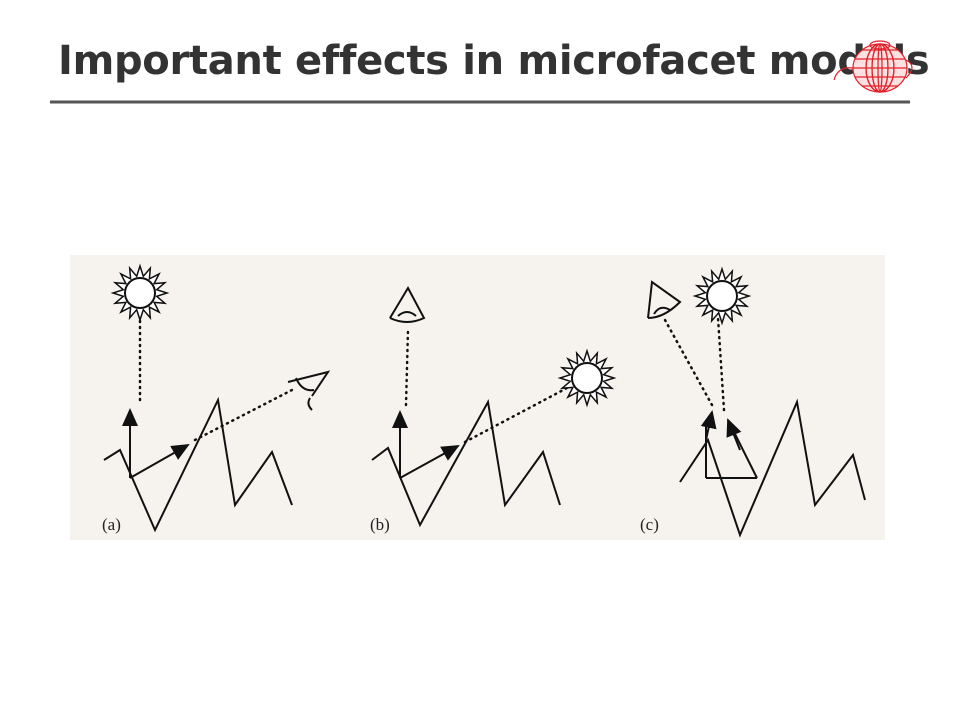 The height and width of the screenshot is (720, 960). Describe the element at coordinates (429, 462) in the screenshot. I see `light-ray` at that location.